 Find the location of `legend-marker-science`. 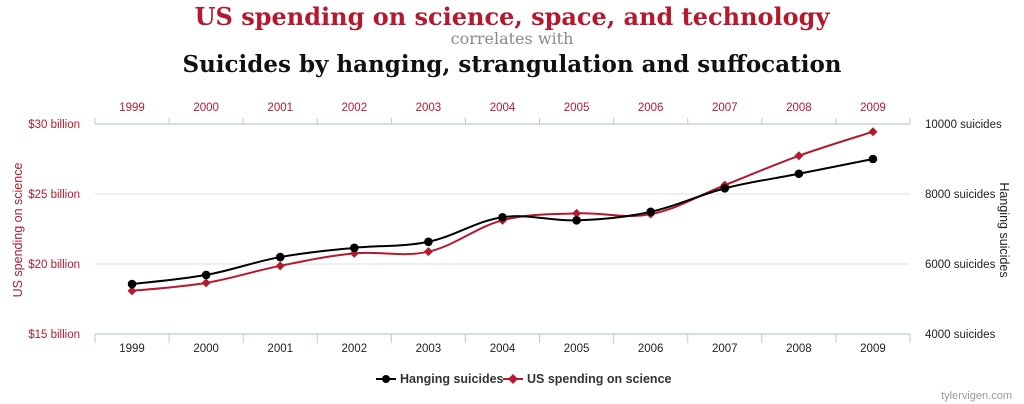

legend-marker-science is located at coordinates (513, 379).